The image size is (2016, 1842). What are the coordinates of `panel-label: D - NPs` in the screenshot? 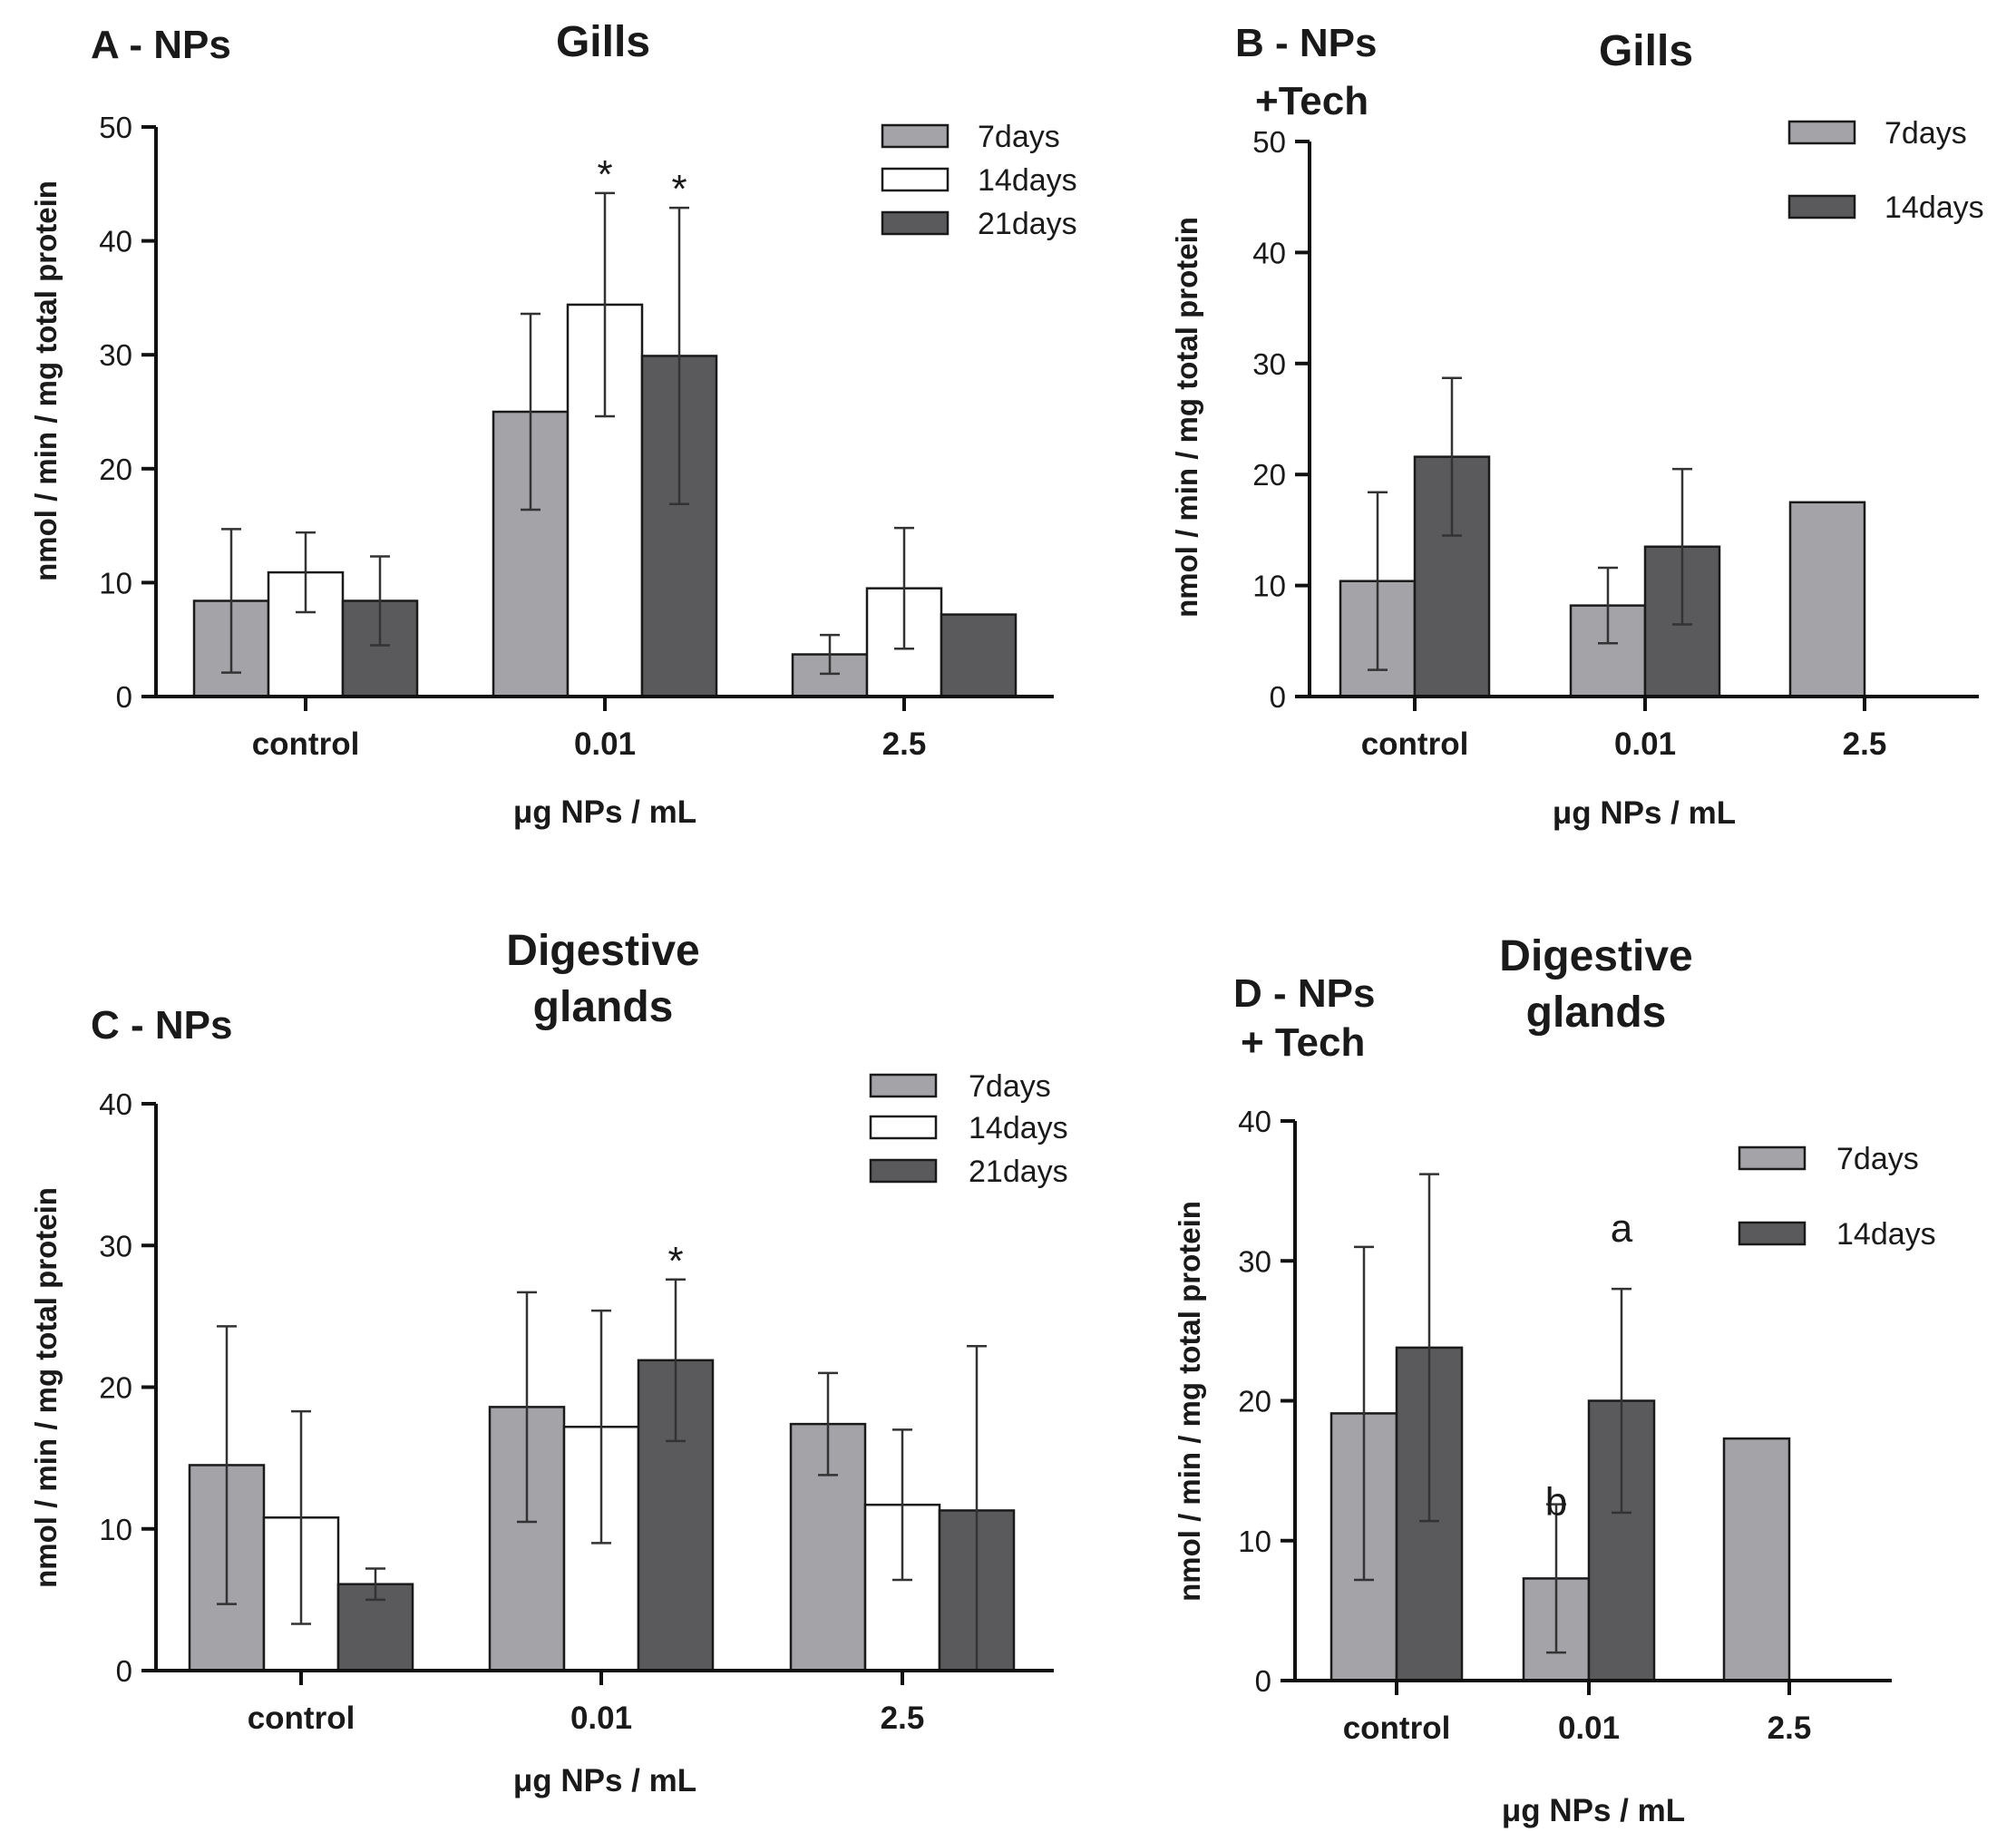 It's located at (1304, 994).